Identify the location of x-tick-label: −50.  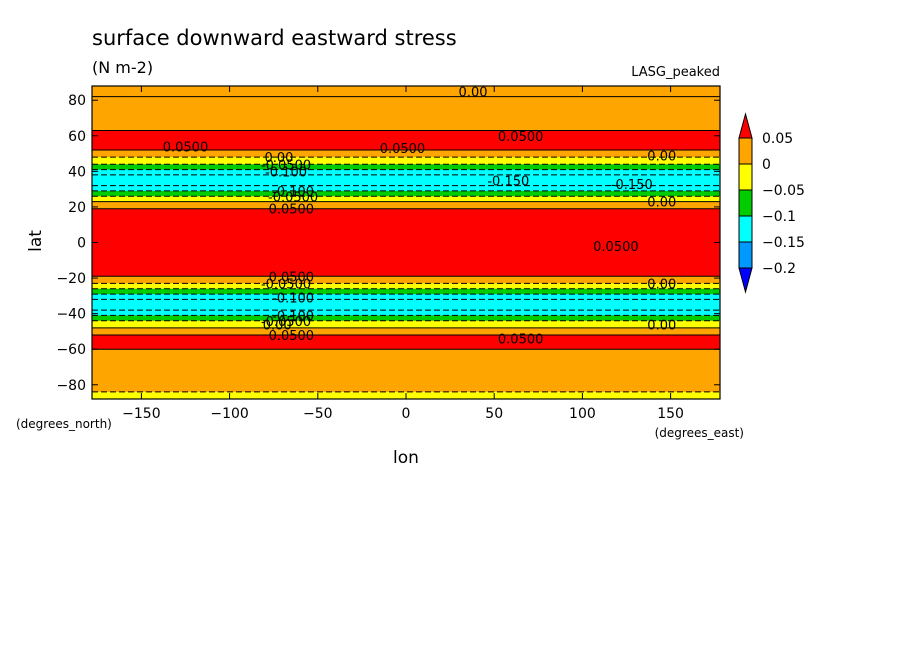
(318, 414).